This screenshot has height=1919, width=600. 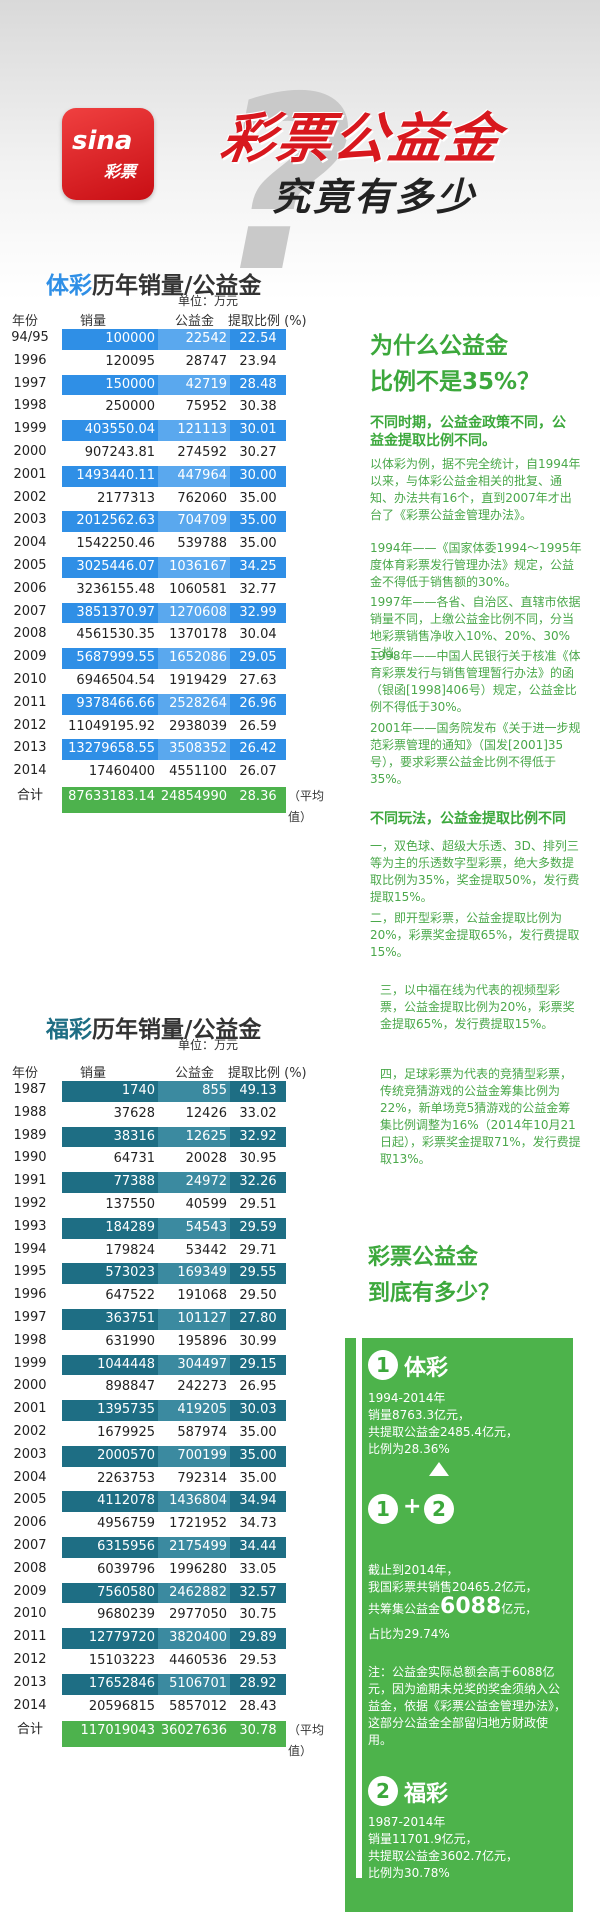 What do you see at coordinates (110, 1091) in the screenshot?
I see `fucai-cell-sales: 1740` at bounding box center [110, 1091].